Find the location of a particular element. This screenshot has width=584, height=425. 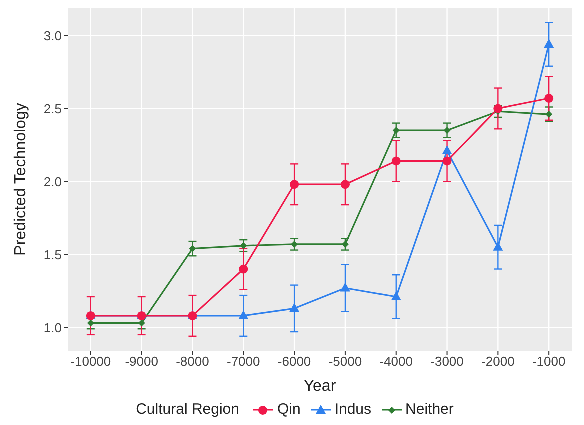

x-tick-label: -3000 is located at coordinates (447, 362).